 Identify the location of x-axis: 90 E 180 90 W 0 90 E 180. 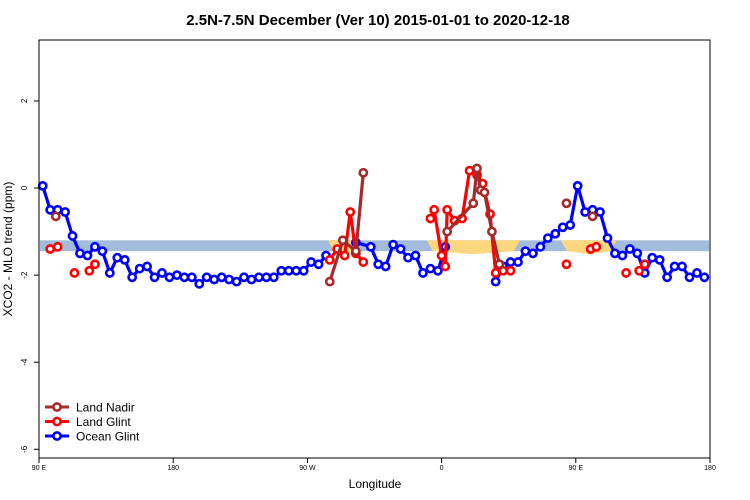
(374, 465).